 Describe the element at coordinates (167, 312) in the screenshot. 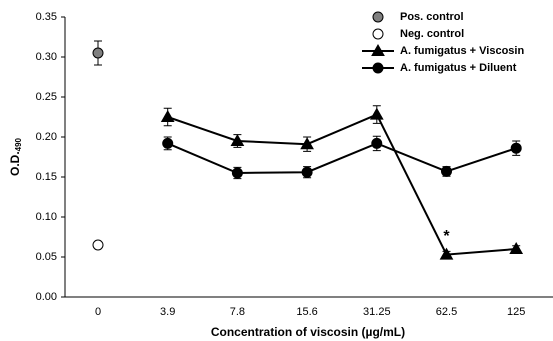

I see `x-tick-label: 3.9` at that location.